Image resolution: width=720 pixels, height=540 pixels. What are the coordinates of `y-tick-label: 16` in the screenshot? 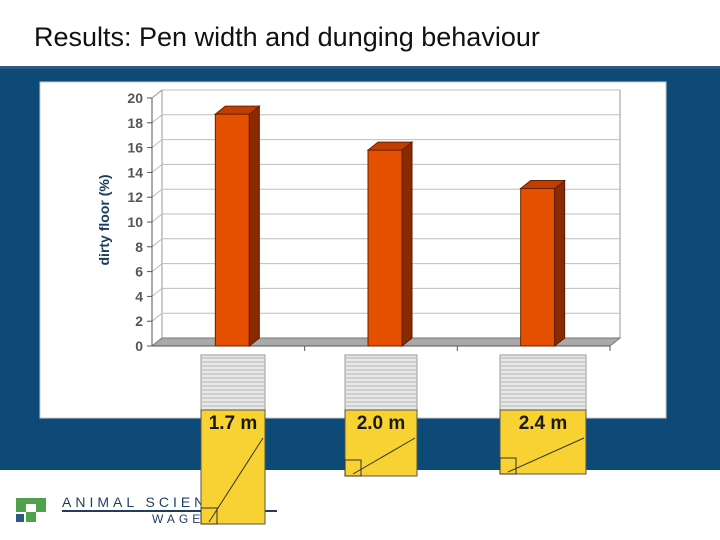 It's located at (135, 148).